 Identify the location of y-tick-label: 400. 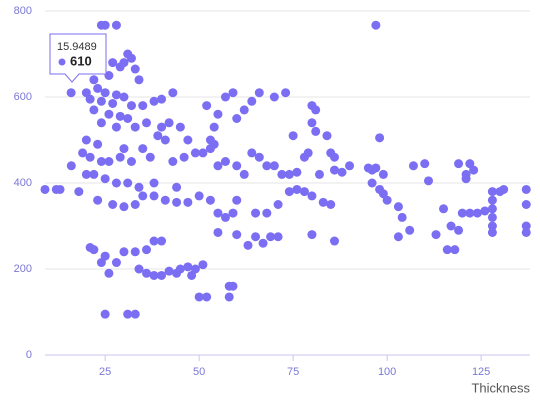
(23, 183).